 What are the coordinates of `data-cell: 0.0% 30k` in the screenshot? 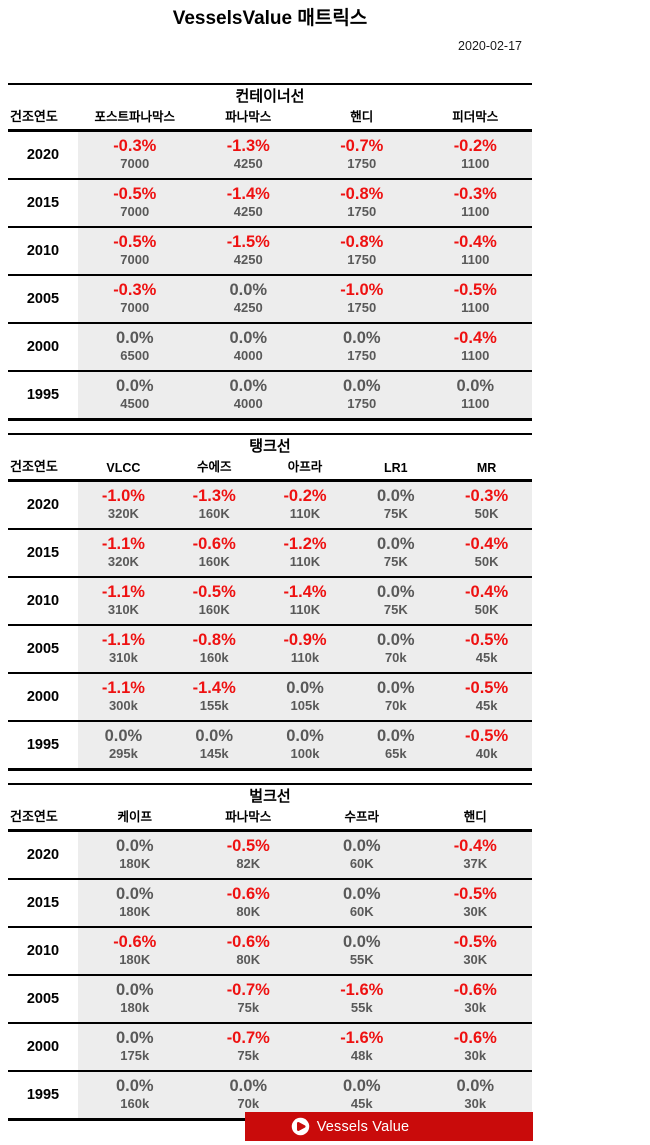 It's located at (476, 1095).